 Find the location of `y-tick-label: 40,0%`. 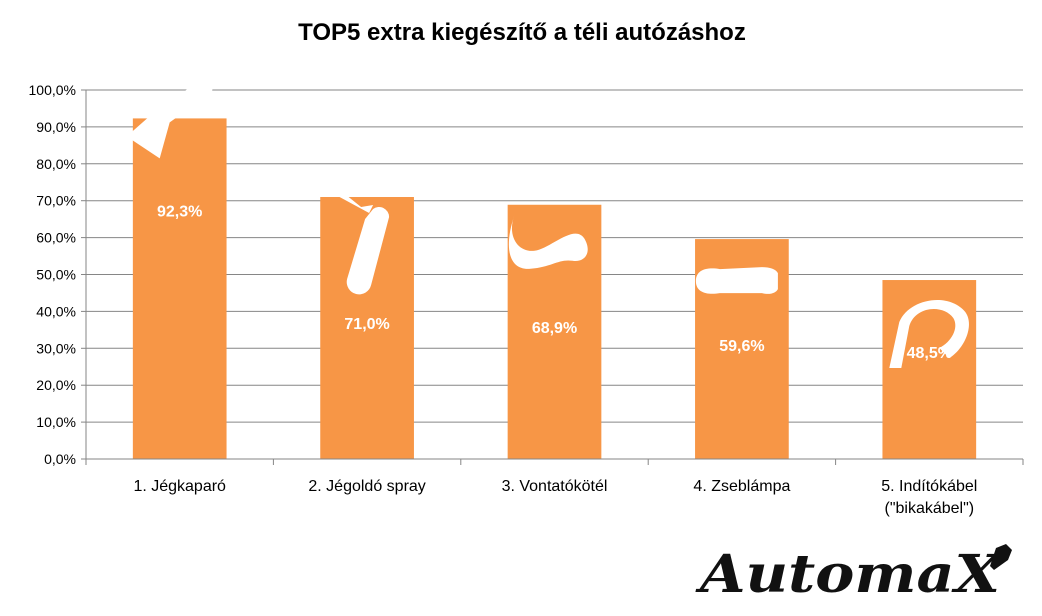

y-tick-label: 40,0% is located at coordinates (56, 311).